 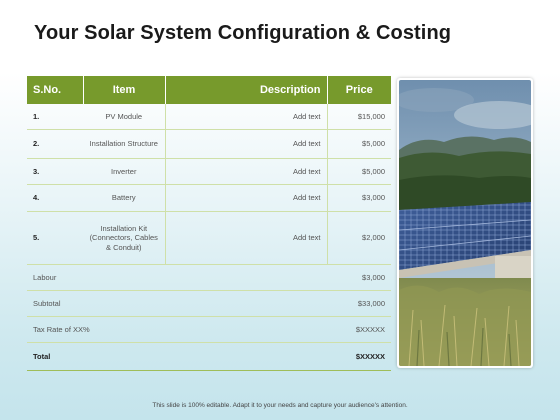 What do you see at coordinates (124, 90) in the screenshot?
I see `header-item: Item` at bounding box center [124, 90].